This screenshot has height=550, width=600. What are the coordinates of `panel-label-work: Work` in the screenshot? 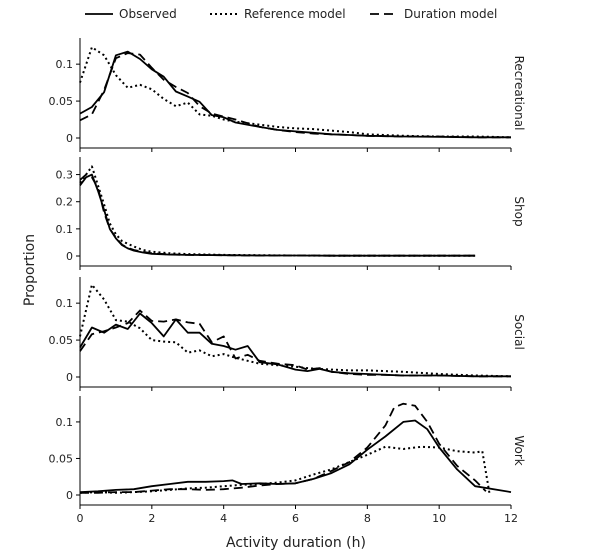 It's located at (519, 450).